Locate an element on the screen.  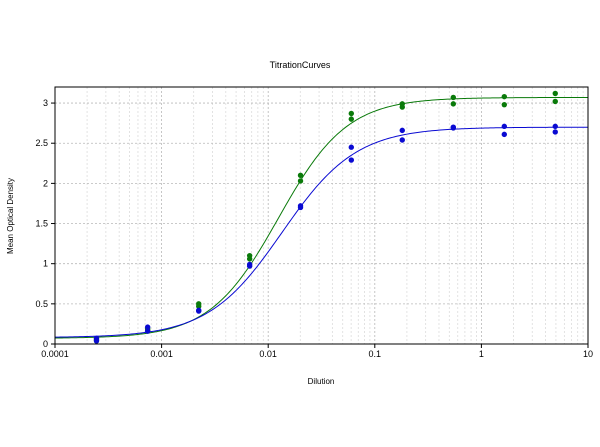
y-axis-ticks: 0 0.5 1 1.5 2 2.5 3 is located at coordinates (45, 223).